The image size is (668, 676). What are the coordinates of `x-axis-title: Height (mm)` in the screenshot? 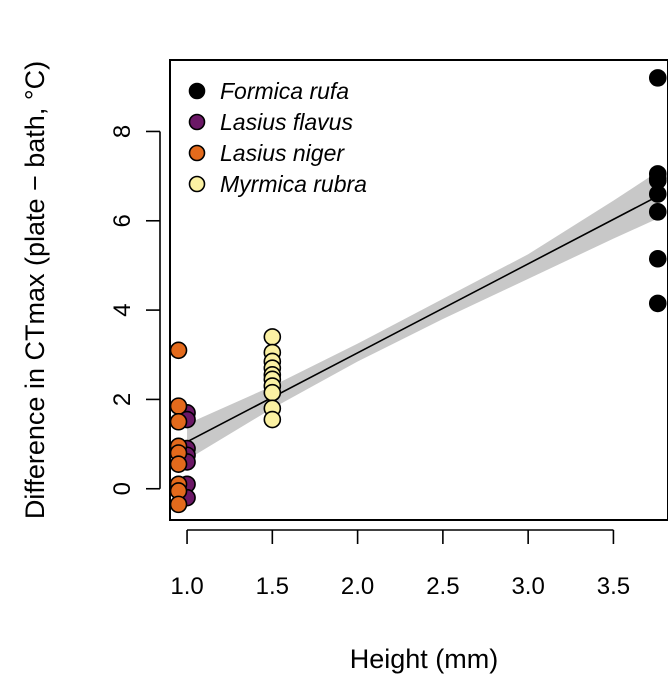 It's located at (424, 659).